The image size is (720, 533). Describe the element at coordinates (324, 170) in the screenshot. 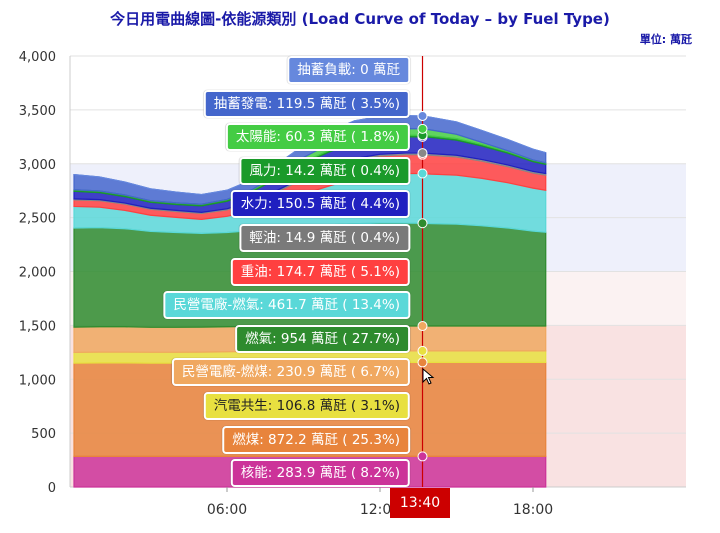

I see `tooltip-item: 風力: 14.2 萬瓩 ( 0.4%)` at that location.